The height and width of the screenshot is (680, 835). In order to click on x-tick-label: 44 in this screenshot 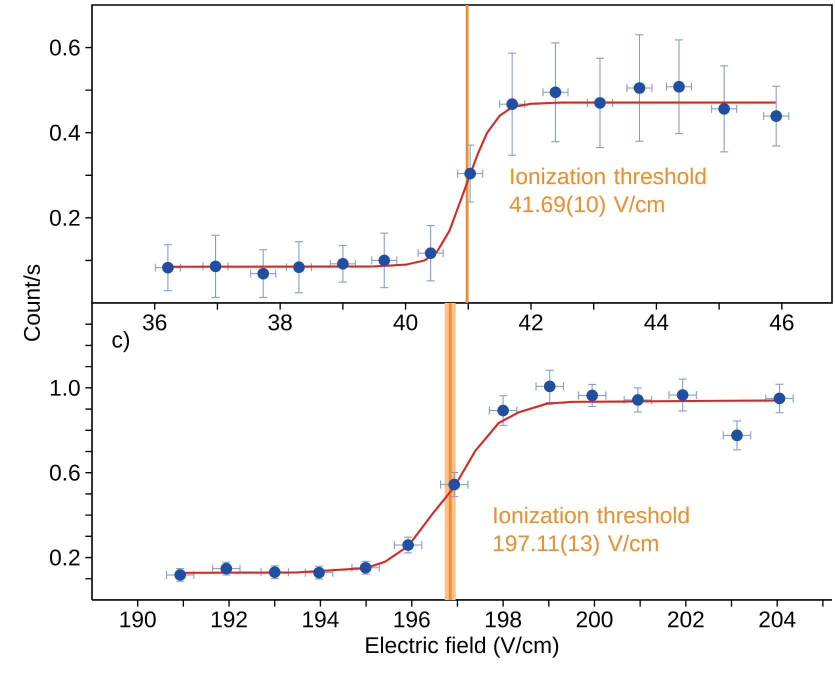, I will do `click(656, 322)`.